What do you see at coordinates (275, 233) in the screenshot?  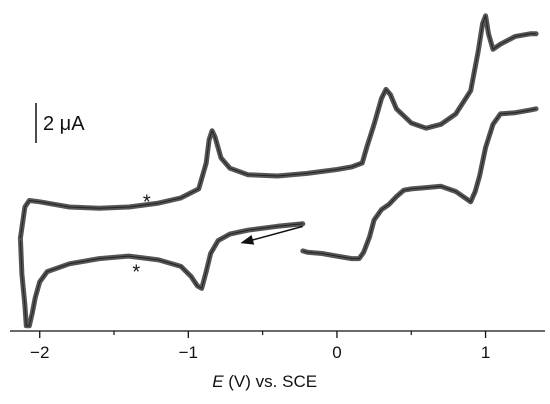 I see `scan-direction-arrow` at bounding box center [275, 233].